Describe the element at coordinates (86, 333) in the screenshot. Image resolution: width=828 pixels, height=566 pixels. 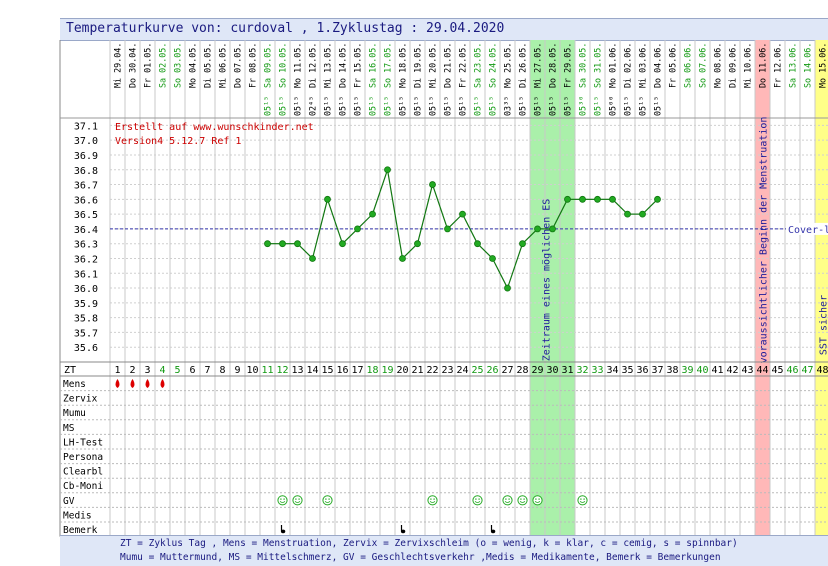
I see `y-tick-label: 35.7` at that location.